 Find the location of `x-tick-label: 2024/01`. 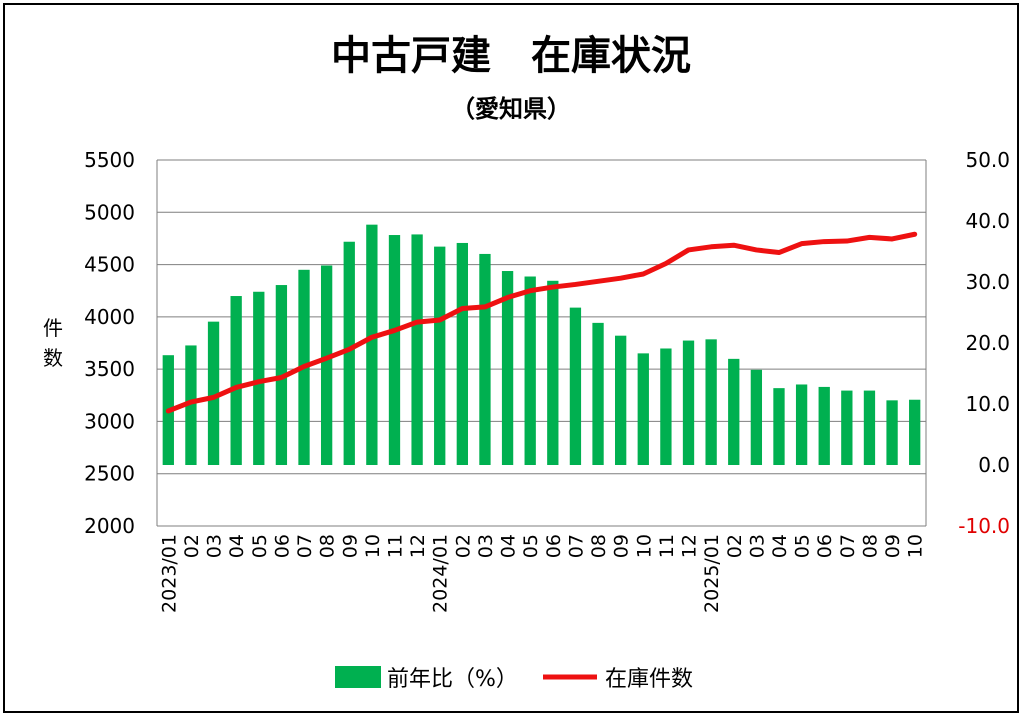

x-tick-label: 2024/01 is located at coordinates (441, 573).